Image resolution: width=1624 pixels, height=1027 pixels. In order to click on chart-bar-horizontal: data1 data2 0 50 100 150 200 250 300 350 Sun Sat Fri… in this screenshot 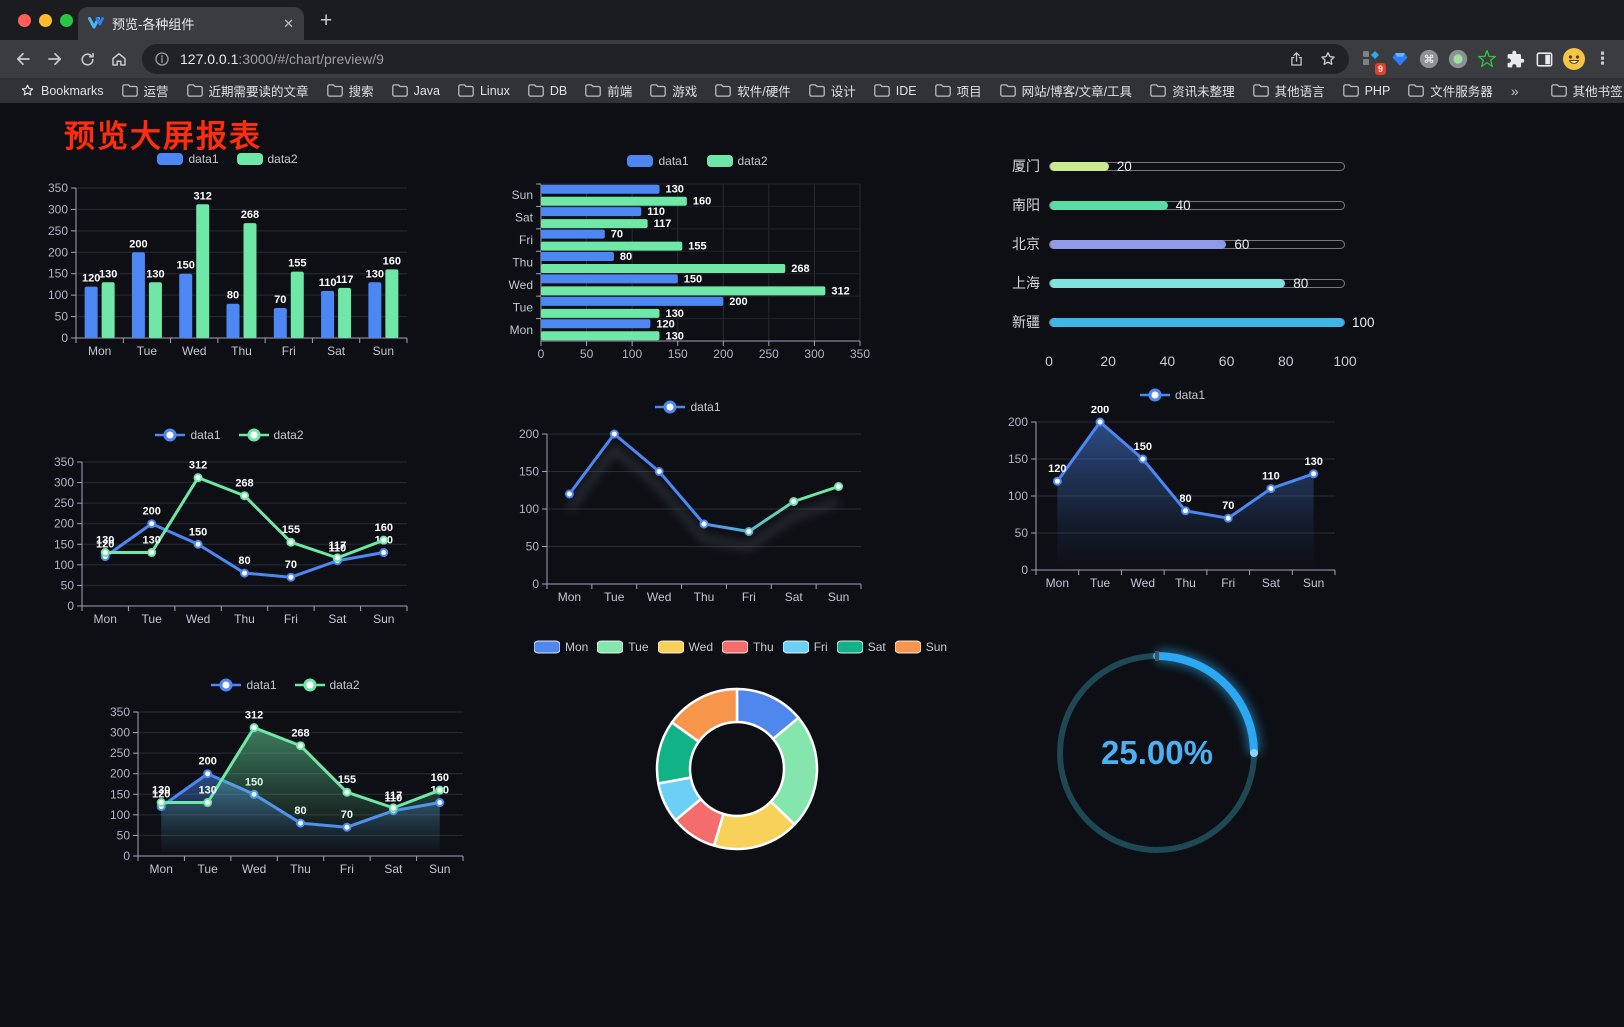, I will do `click(697, 259)`.